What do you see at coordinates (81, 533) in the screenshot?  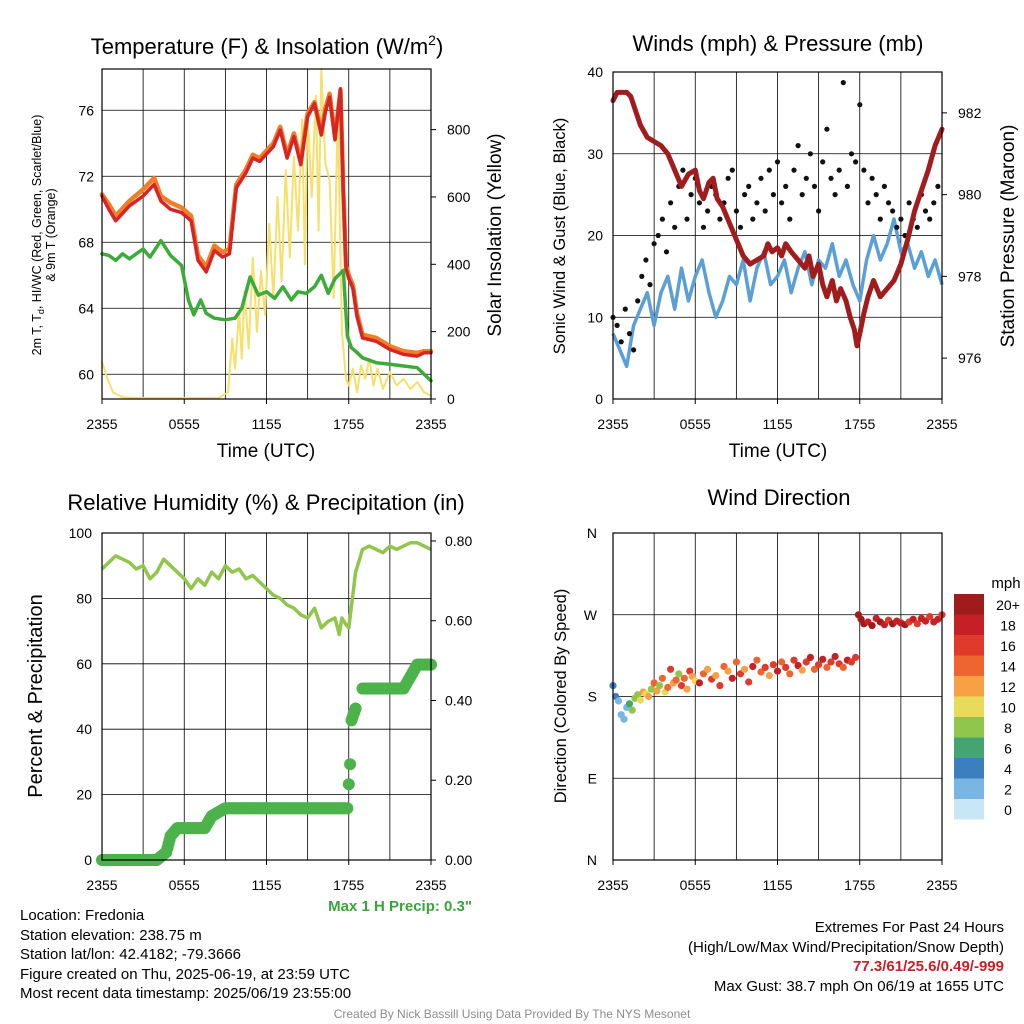 I see `humidity-ytick-label: 100` at bounding box center [81, 533].